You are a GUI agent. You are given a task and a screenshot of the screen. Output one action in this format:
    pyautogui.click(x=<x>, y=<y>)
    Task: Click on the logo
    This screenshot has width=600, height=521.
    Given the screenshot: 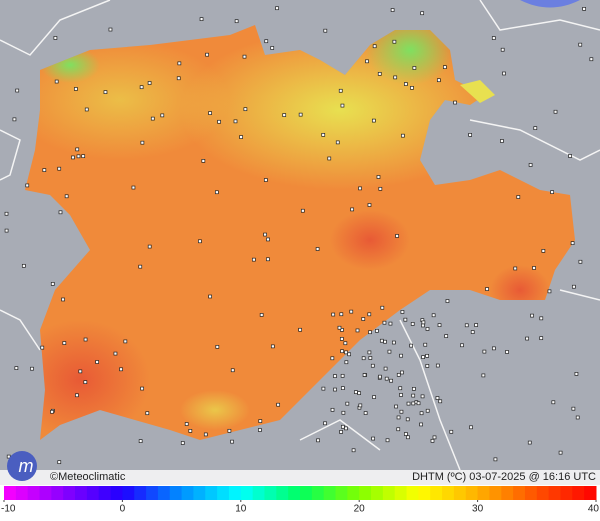 What is the action you would take?
    pyautogui.click(x=22, y=466)
    